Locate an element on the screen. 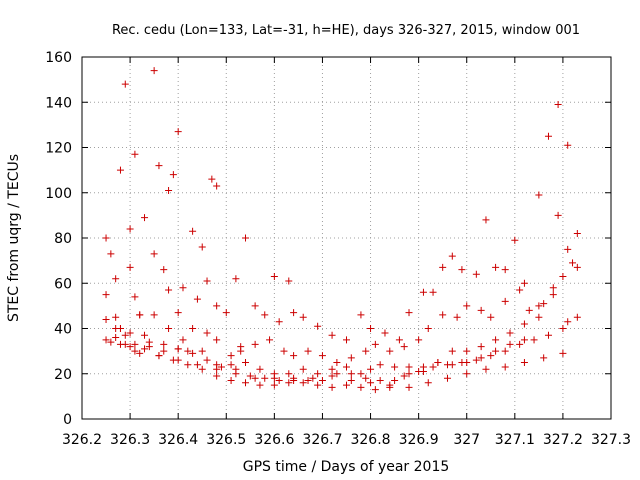  x-tick-label: 326.6 is located at coordinates (274, 440).